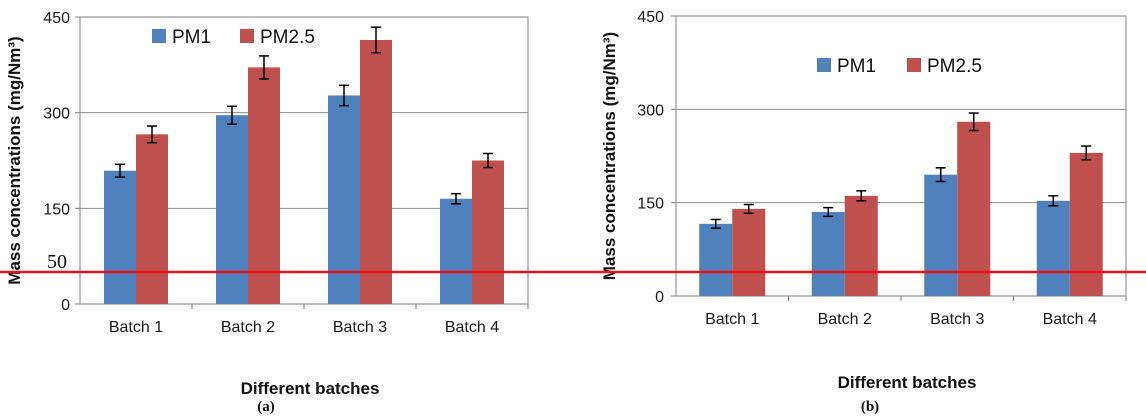 The height and width of the screenshot is (418, 1146). What do you see at coordinates (573, 262) in the screenshot?
I see `reference-overlay: 50` at bounding box center [573, 262].